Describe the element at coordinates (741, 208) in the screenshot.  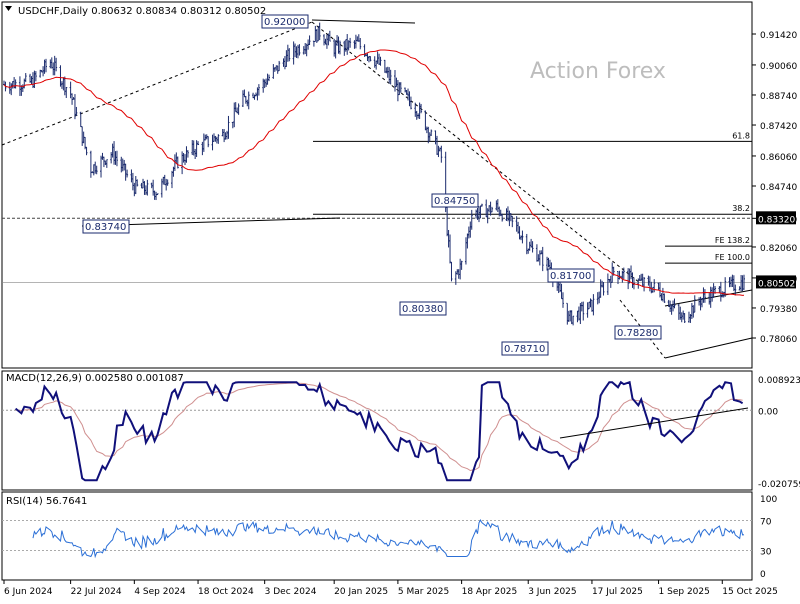
I see `fib-level-label: 38.2` at that location.